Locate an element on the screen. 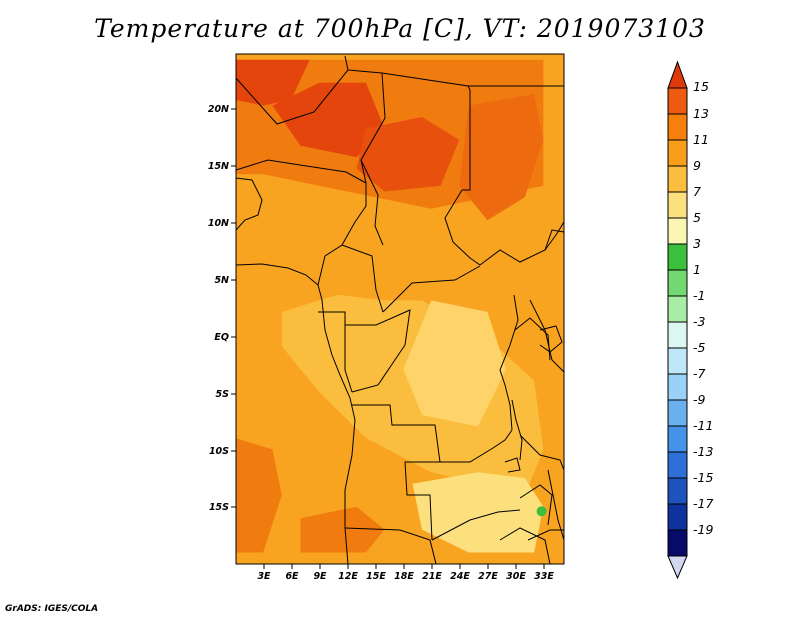 The image size is (800, 618). border-zimbabwe-mozambique is located at coordinates (525, 545).